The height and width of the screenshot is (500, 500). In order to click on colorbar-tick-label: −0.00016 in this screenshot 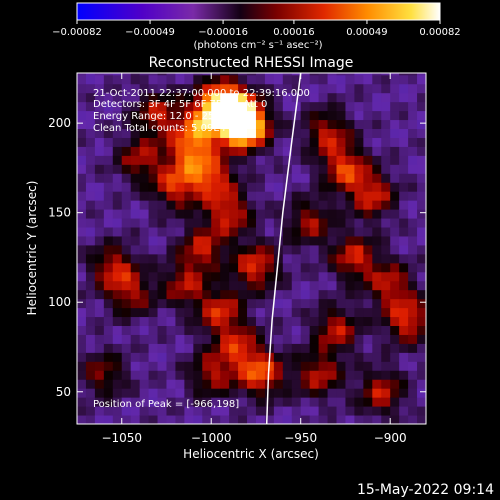, I will do `click(223, 32)`.